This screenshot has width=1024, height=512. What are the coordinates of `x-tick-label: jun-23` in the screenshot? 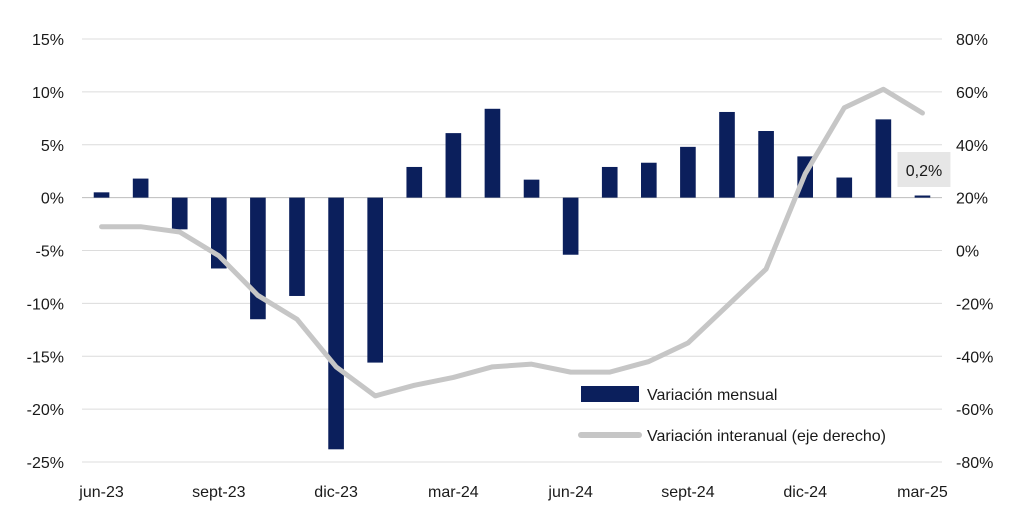 It's located at (101, 492).